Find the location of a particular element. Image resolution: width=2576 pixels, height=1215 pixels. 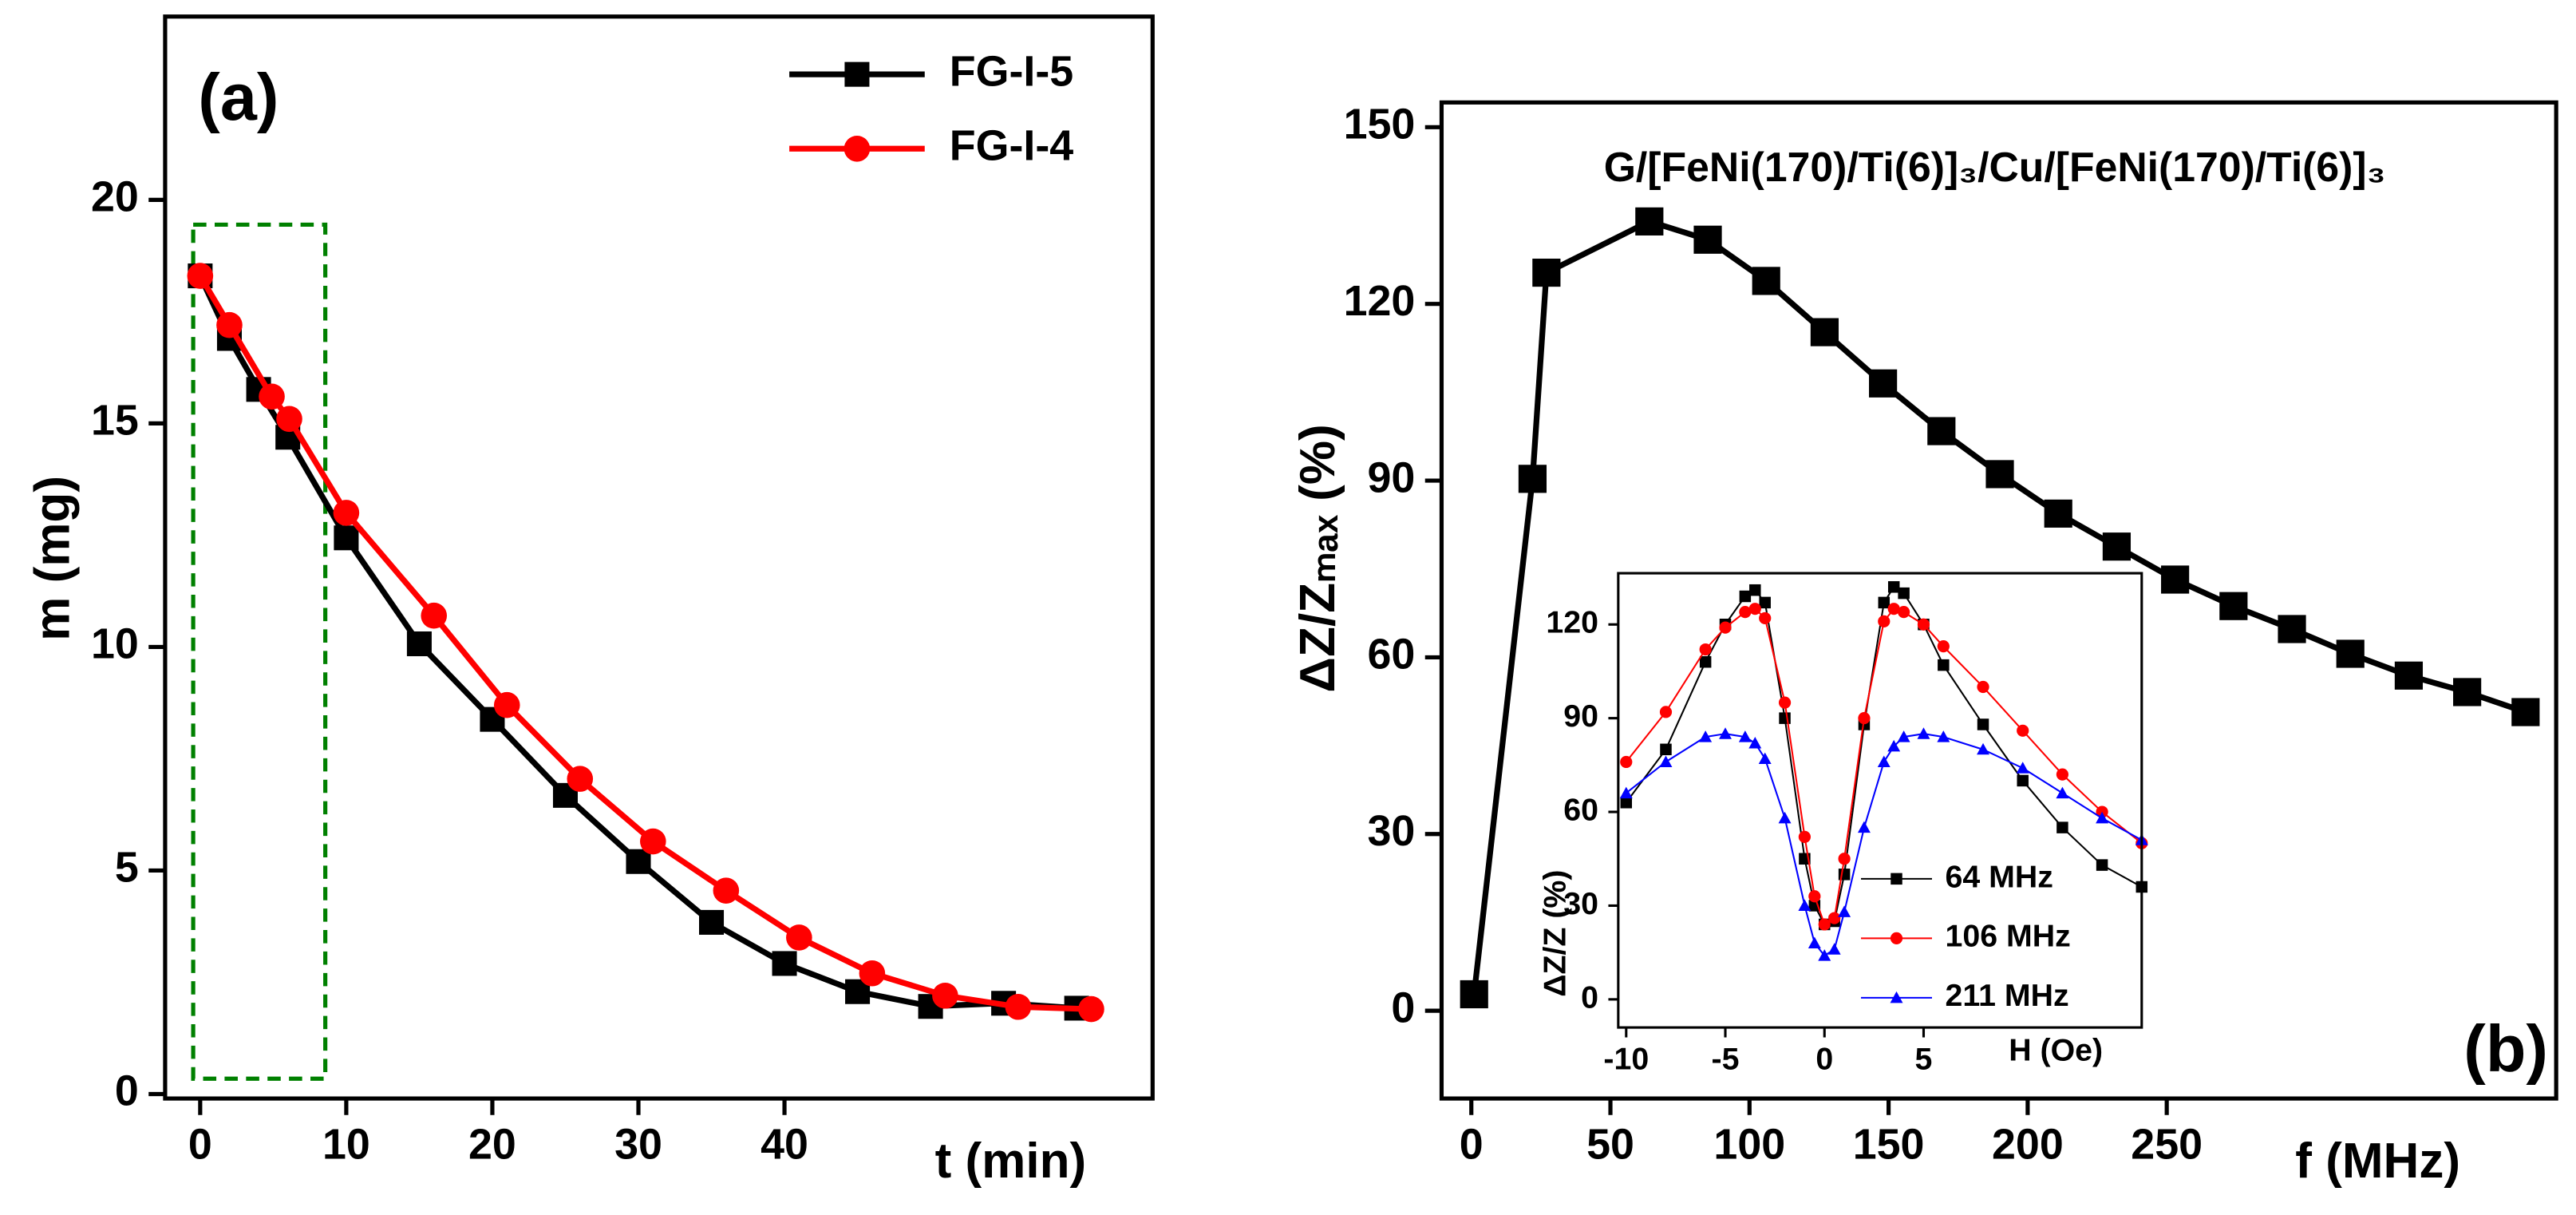

x-tick-label: -5 is located at coordinates (1726, 1058).